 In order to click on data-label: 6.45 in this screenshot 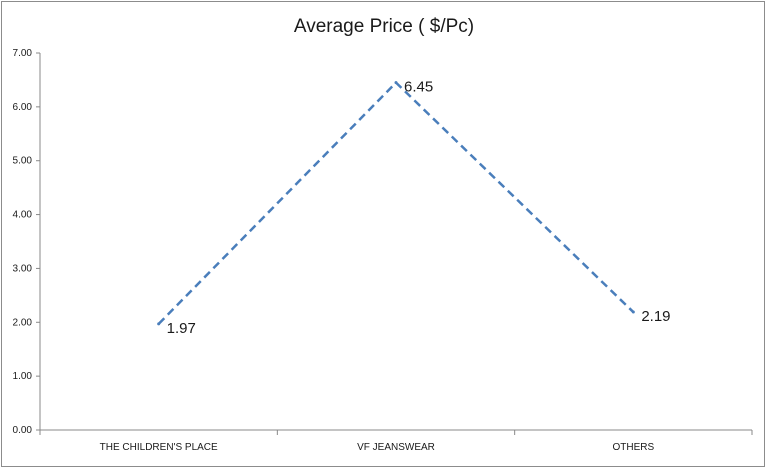, I will do `click(418, 87)`.